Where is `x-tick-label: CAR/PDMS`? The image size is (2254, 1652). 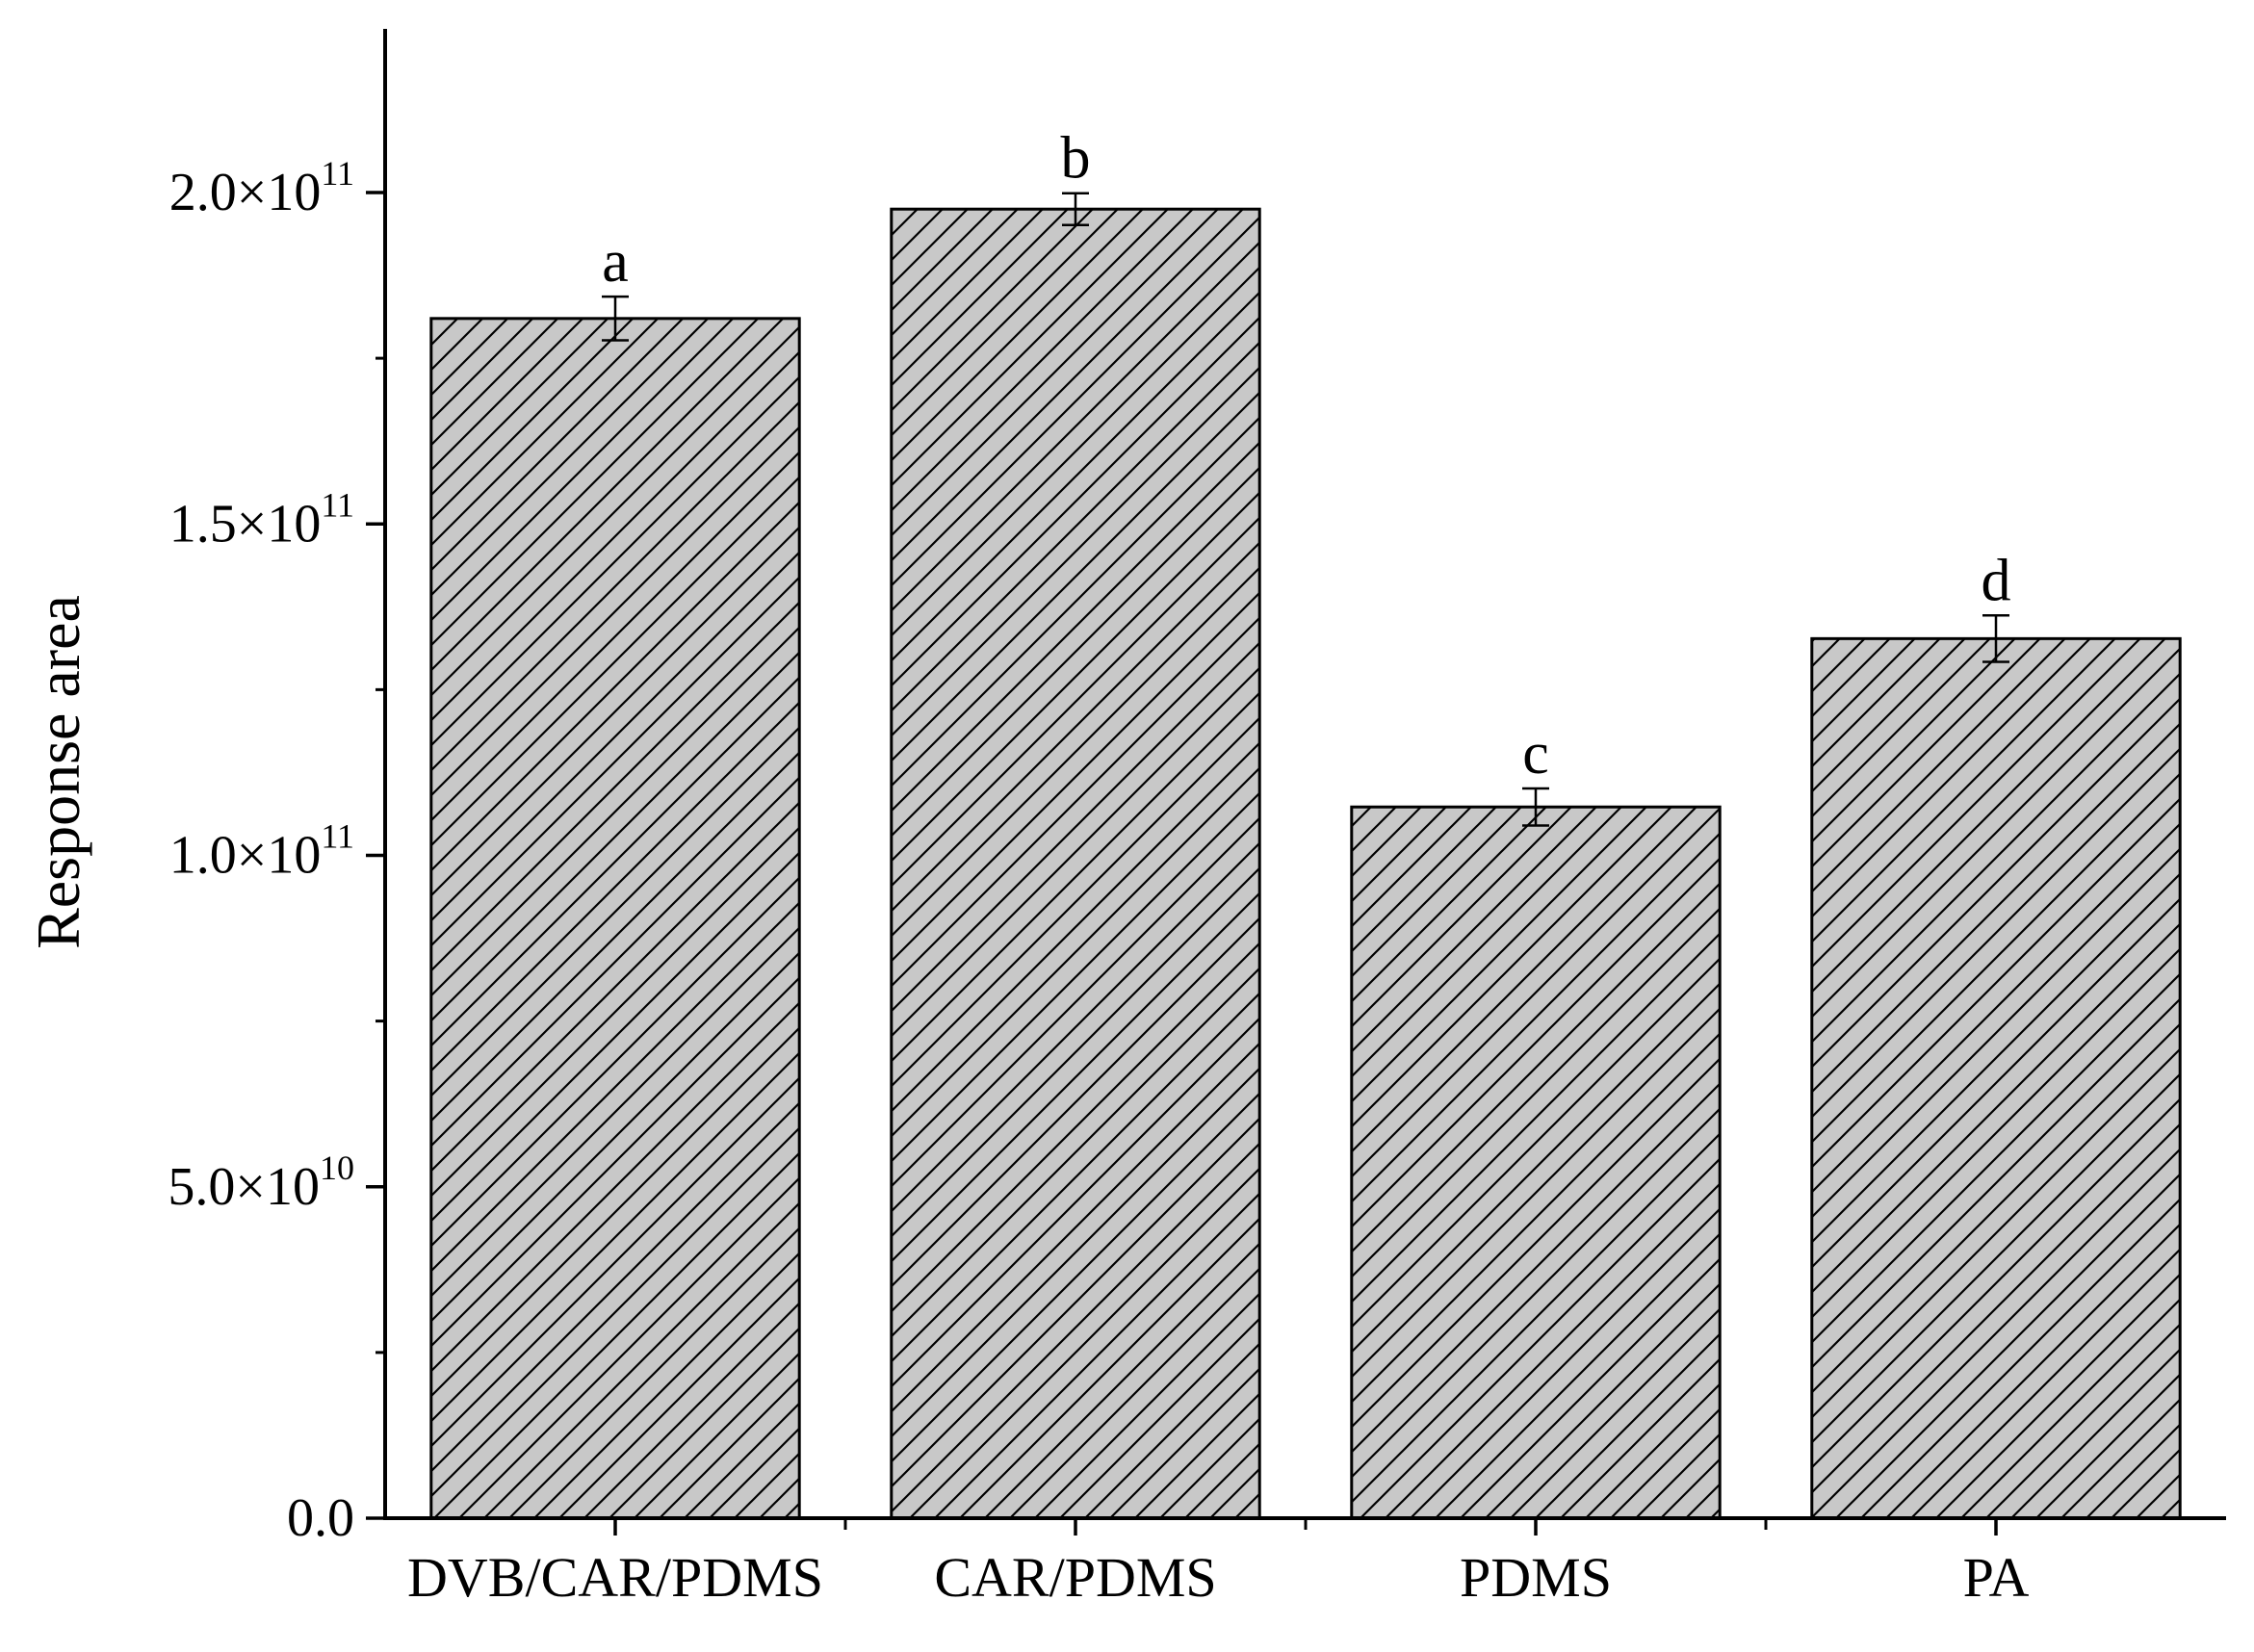 x-tick-label: CAR/PDMS is located at coordinates (1075, 1577).